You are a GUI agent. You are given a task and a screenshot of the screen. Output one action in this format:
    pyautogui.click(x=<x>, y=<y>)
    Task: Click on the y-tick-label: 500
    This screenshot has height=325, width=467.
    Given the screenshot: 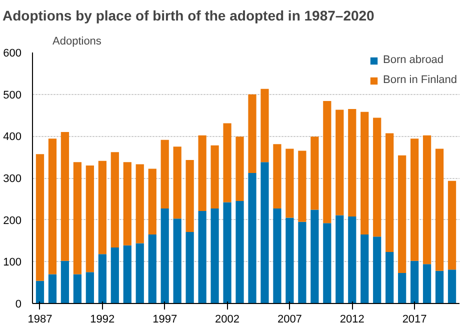 What is the action you would take?
    pyautogui.click(x=12, y=95)
    